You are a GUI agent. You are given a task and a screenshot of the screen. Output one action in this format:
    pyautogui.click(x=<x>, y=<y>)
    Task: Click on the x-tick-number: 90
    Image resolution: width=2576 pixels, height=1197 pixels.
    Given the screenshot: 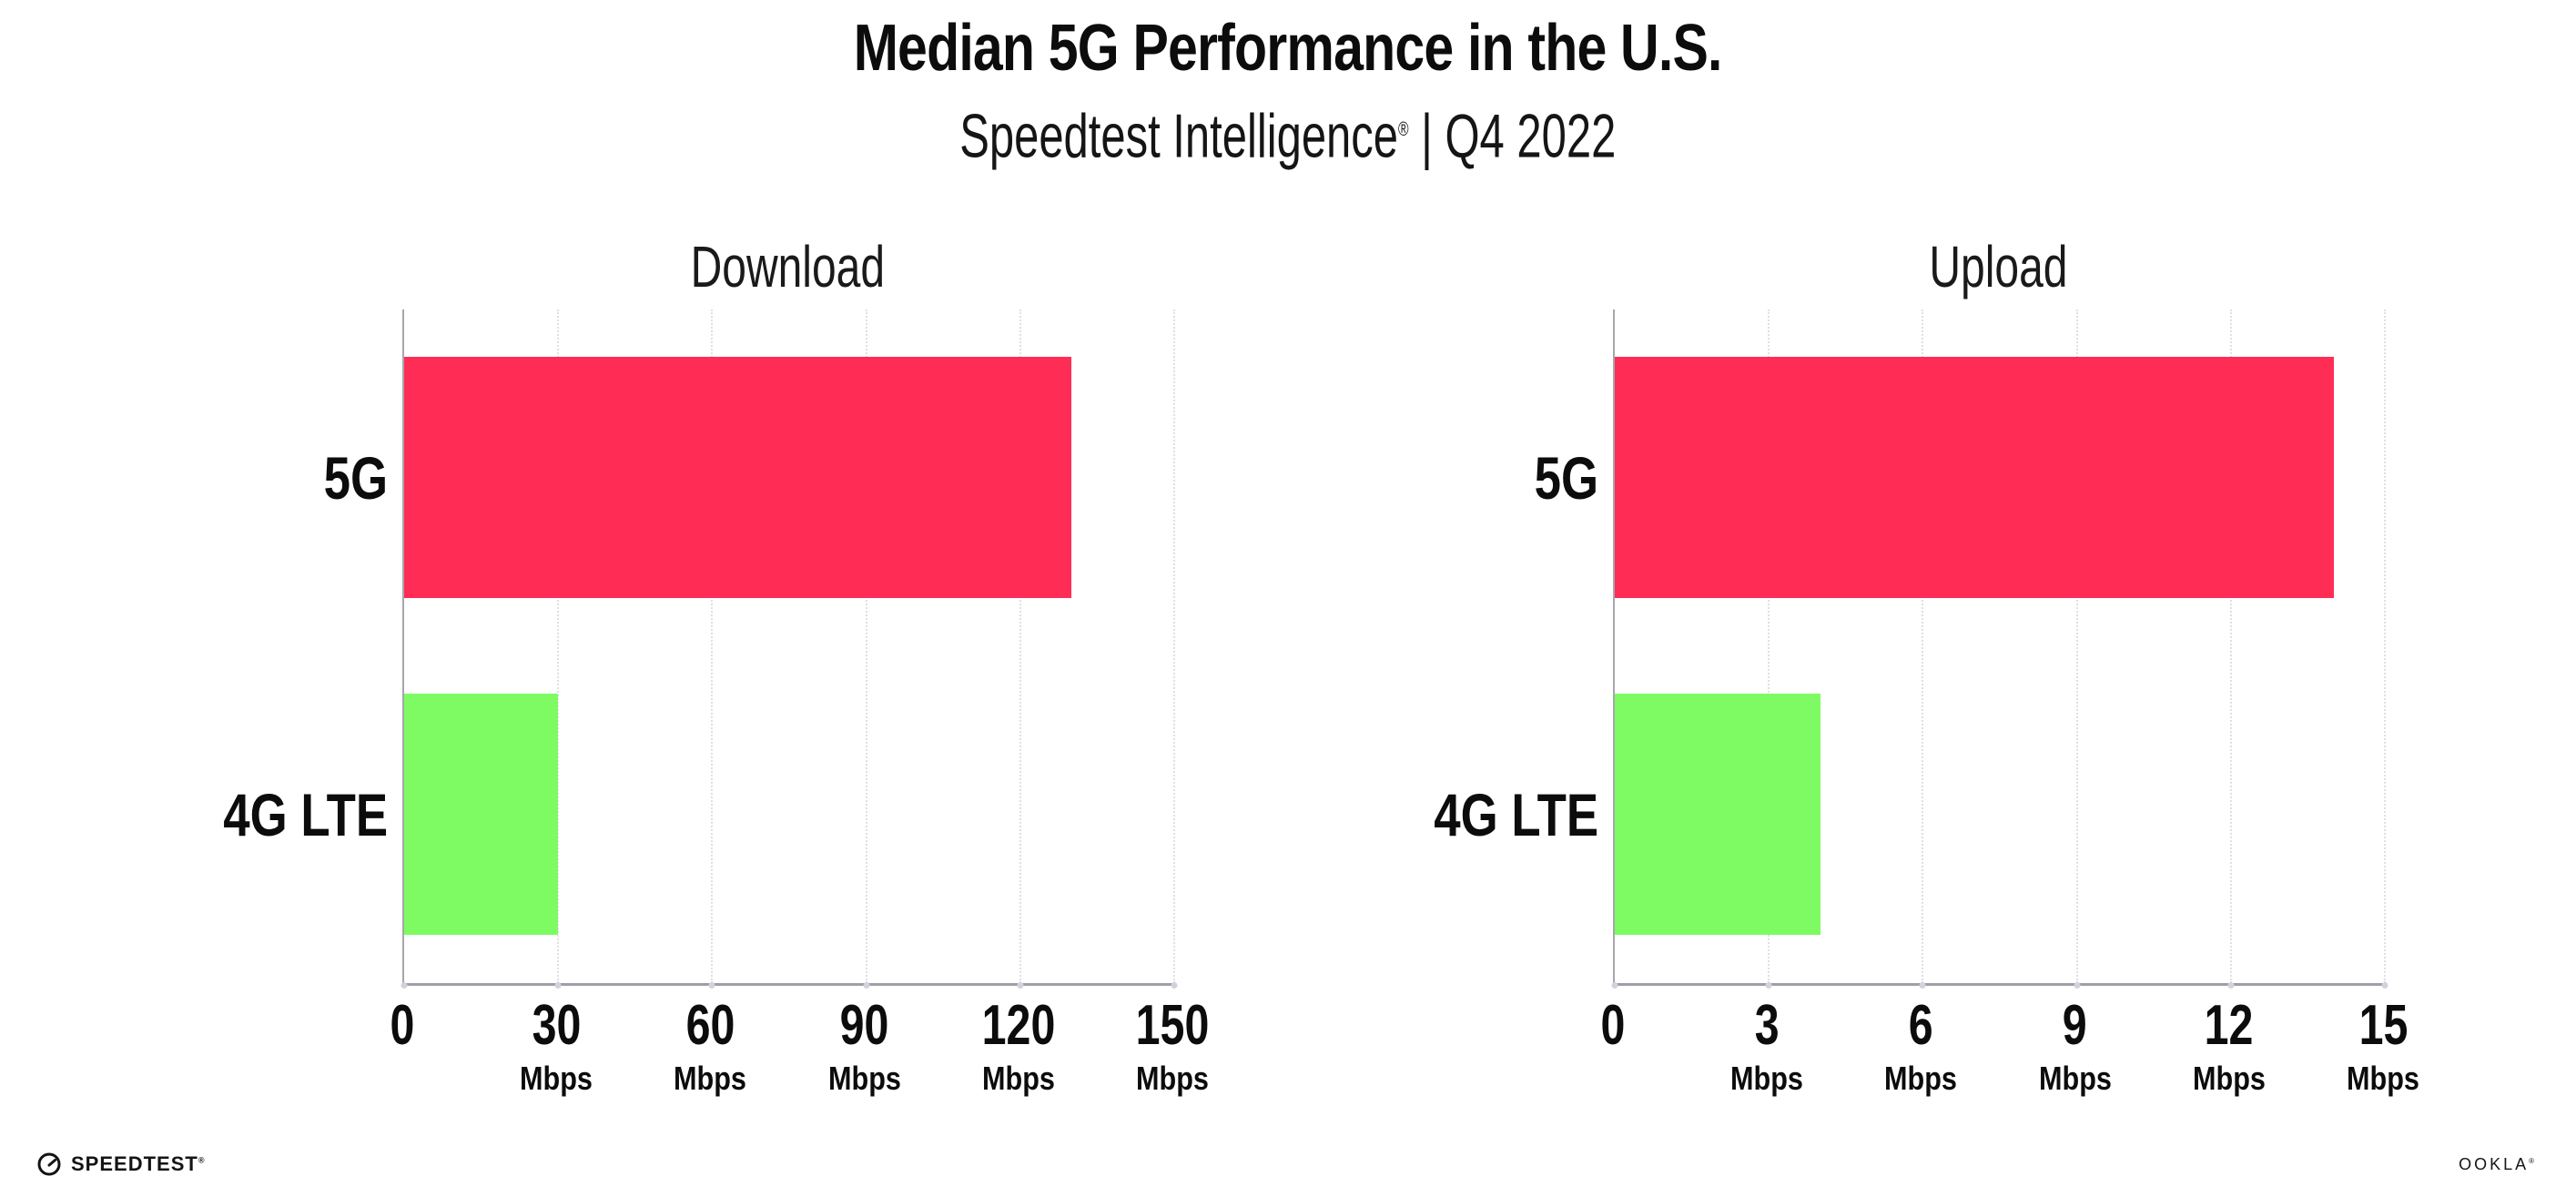 What is the action you would take?
    pyautogui.click(x=864, y=1025)
    